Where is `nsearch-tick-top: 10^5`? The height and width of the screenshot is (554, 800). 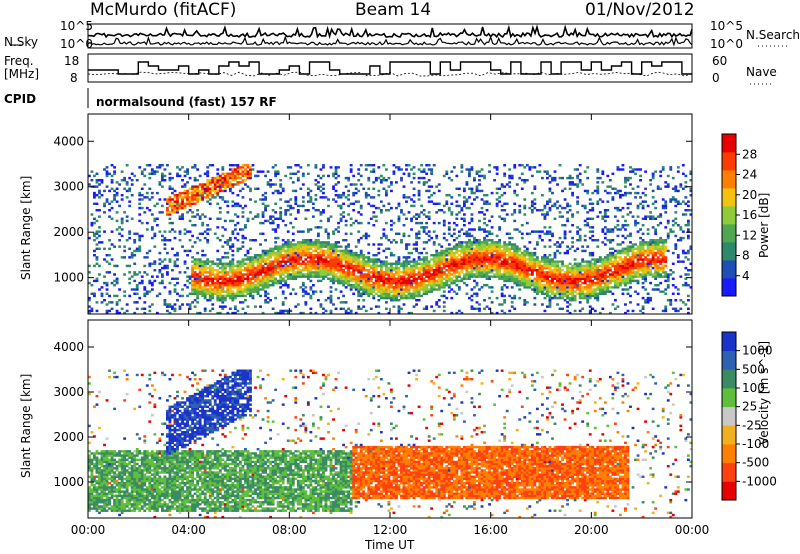
nsearch-tick-top: 10^5 is located at coordinates (726, 26).